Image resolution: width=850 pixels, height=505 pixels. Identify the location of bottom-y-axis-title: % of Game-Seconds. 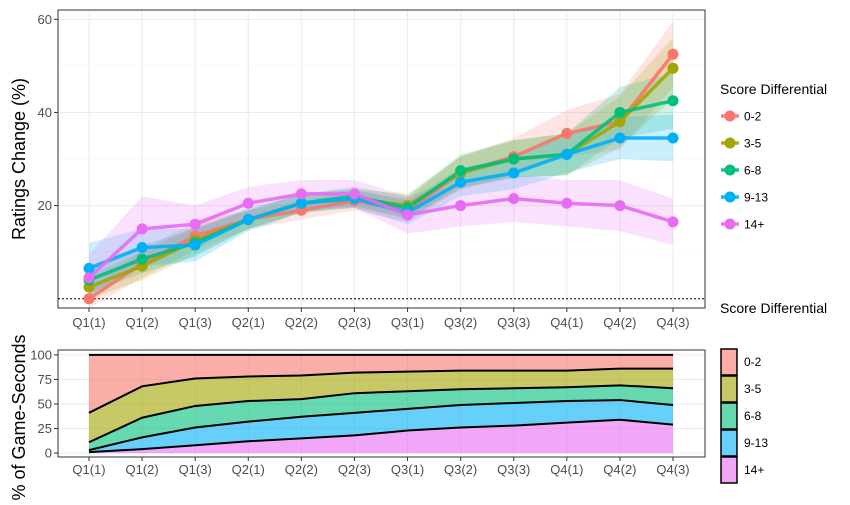
(19, 417).